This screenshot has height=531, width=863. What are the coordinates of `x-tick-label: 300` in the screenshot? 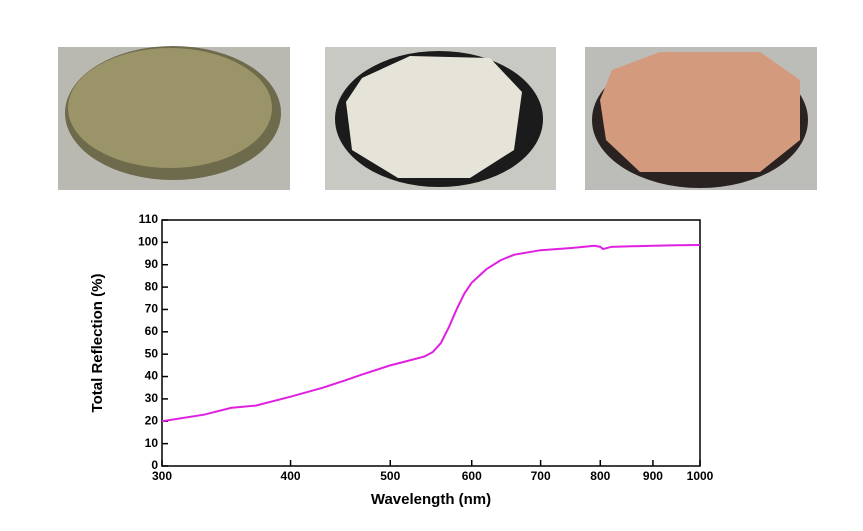 It's located at (162, 476).